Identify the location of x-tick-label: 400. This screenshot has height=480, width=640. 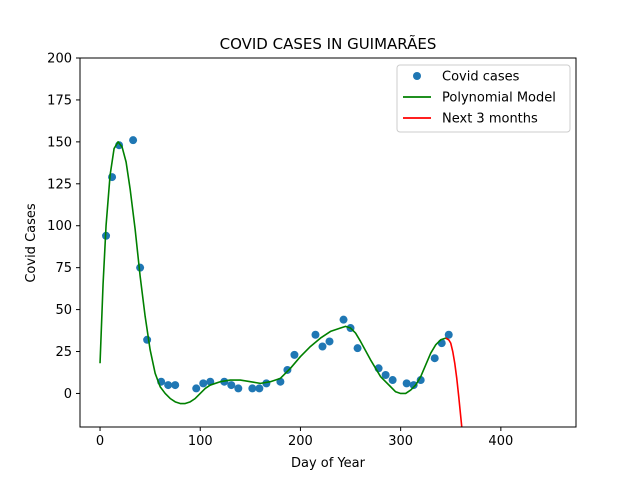
(500, 441).